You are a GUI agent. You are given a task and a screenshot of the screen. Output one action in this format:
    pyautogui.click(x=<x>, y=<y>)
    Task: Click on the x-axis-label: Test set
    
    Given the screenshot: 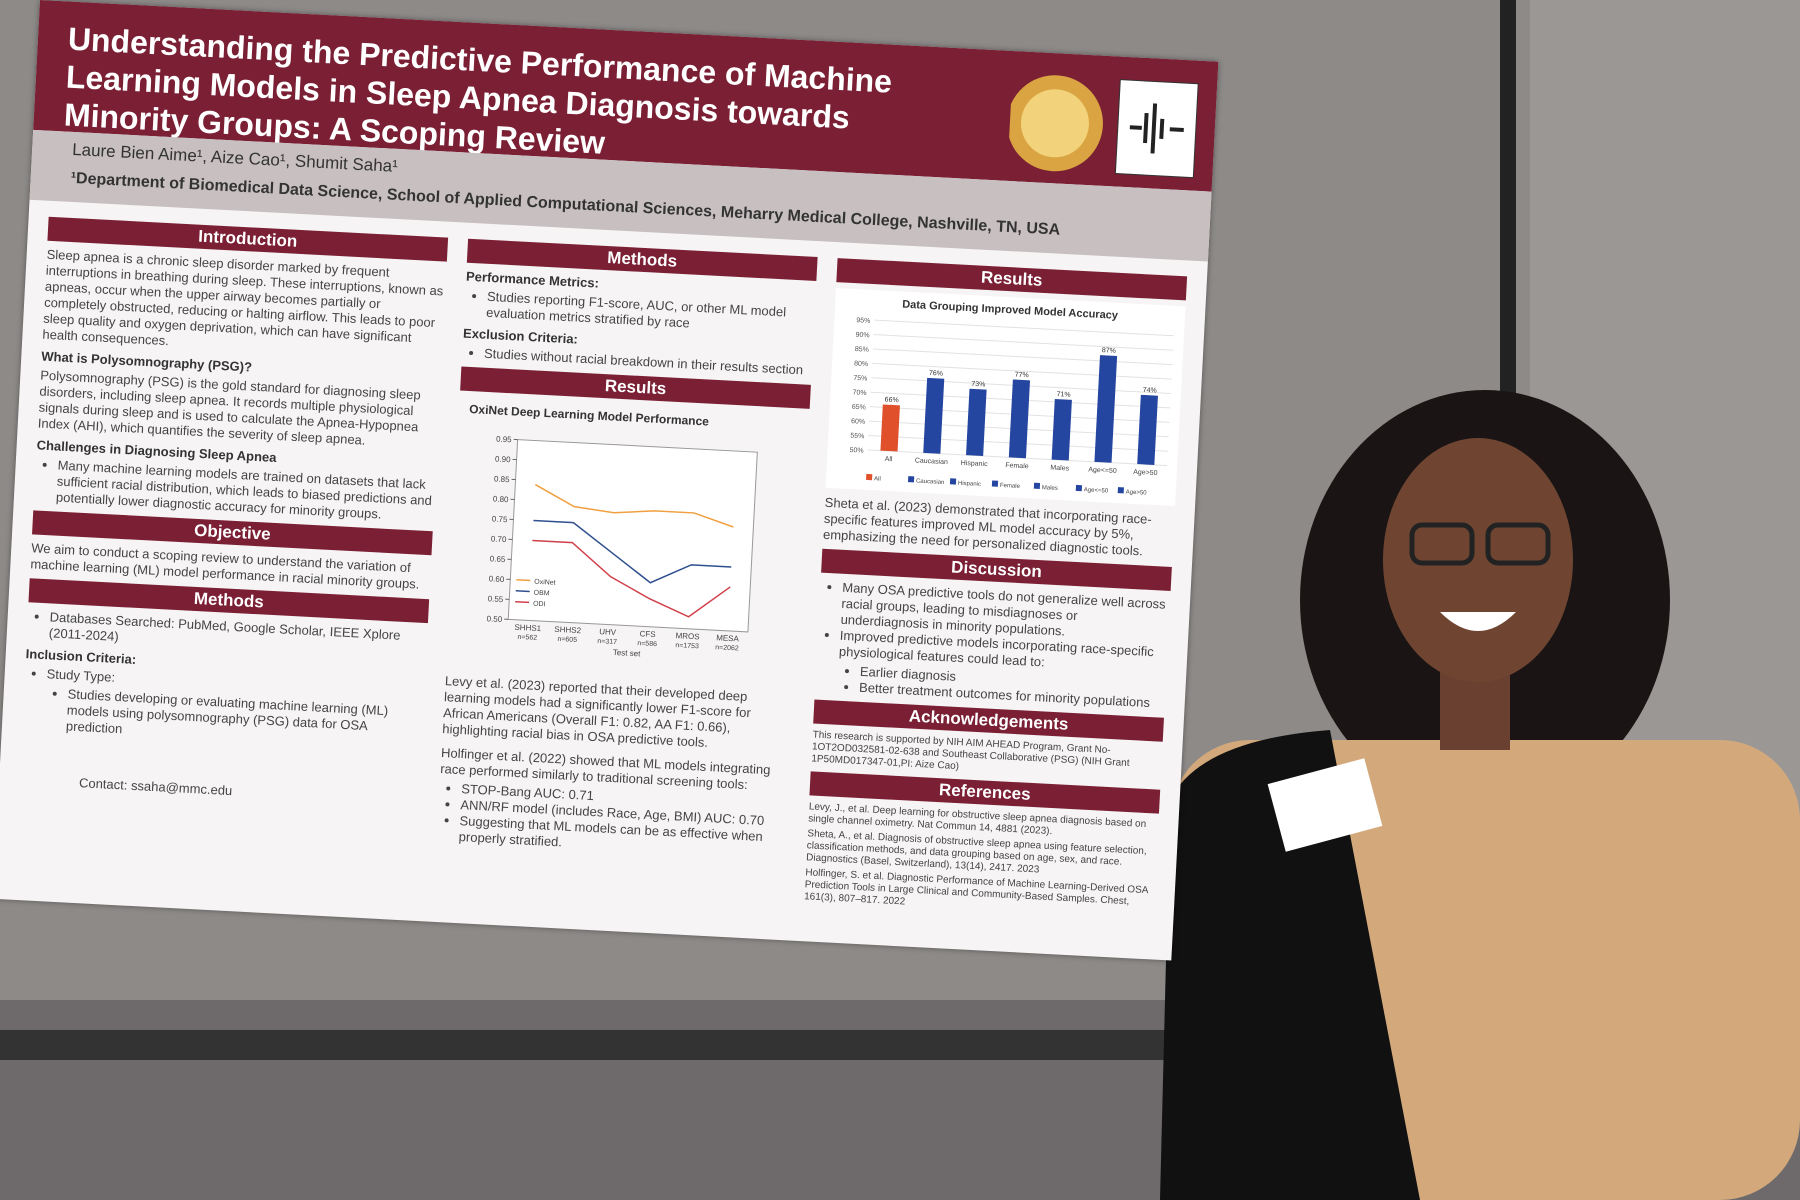 What is the action you would take?
    pyautogui.click(x=627, y=653)
    